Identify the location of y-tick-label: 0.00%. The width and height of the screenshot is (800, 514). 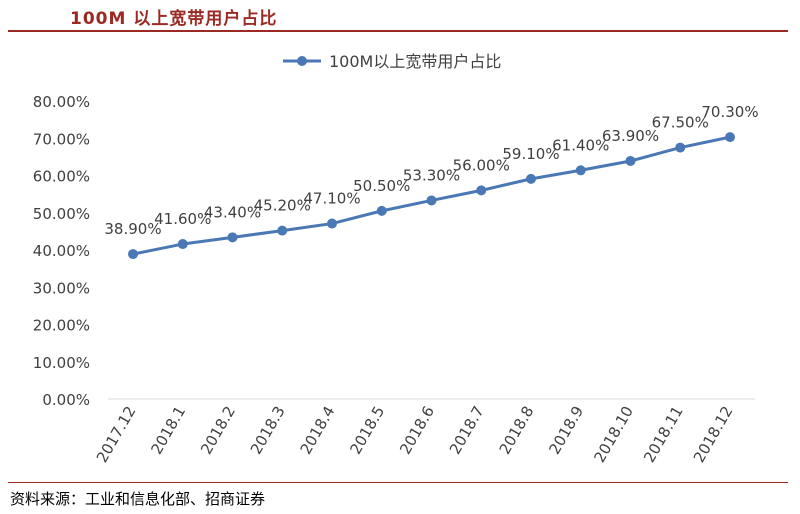
(66, 400).